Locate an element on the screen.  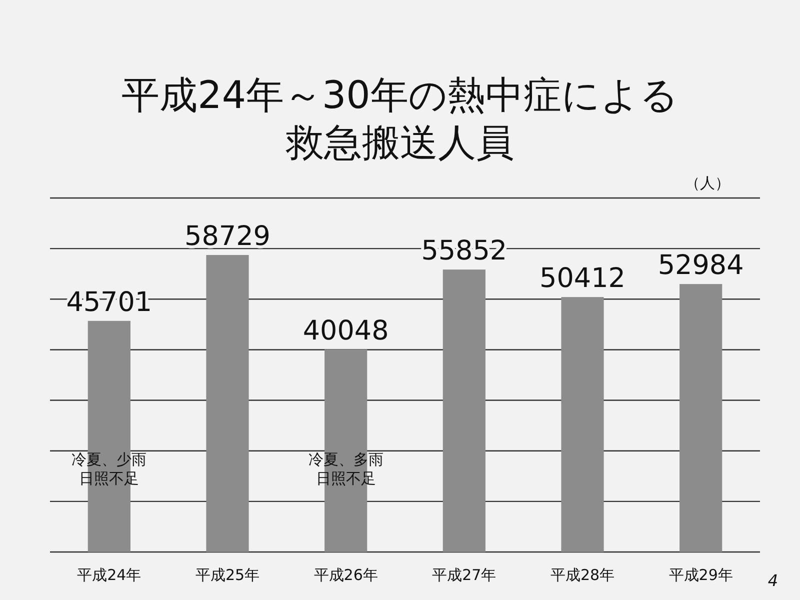
x-tick-label: 平成25年 is located at coordinates (227, 575).